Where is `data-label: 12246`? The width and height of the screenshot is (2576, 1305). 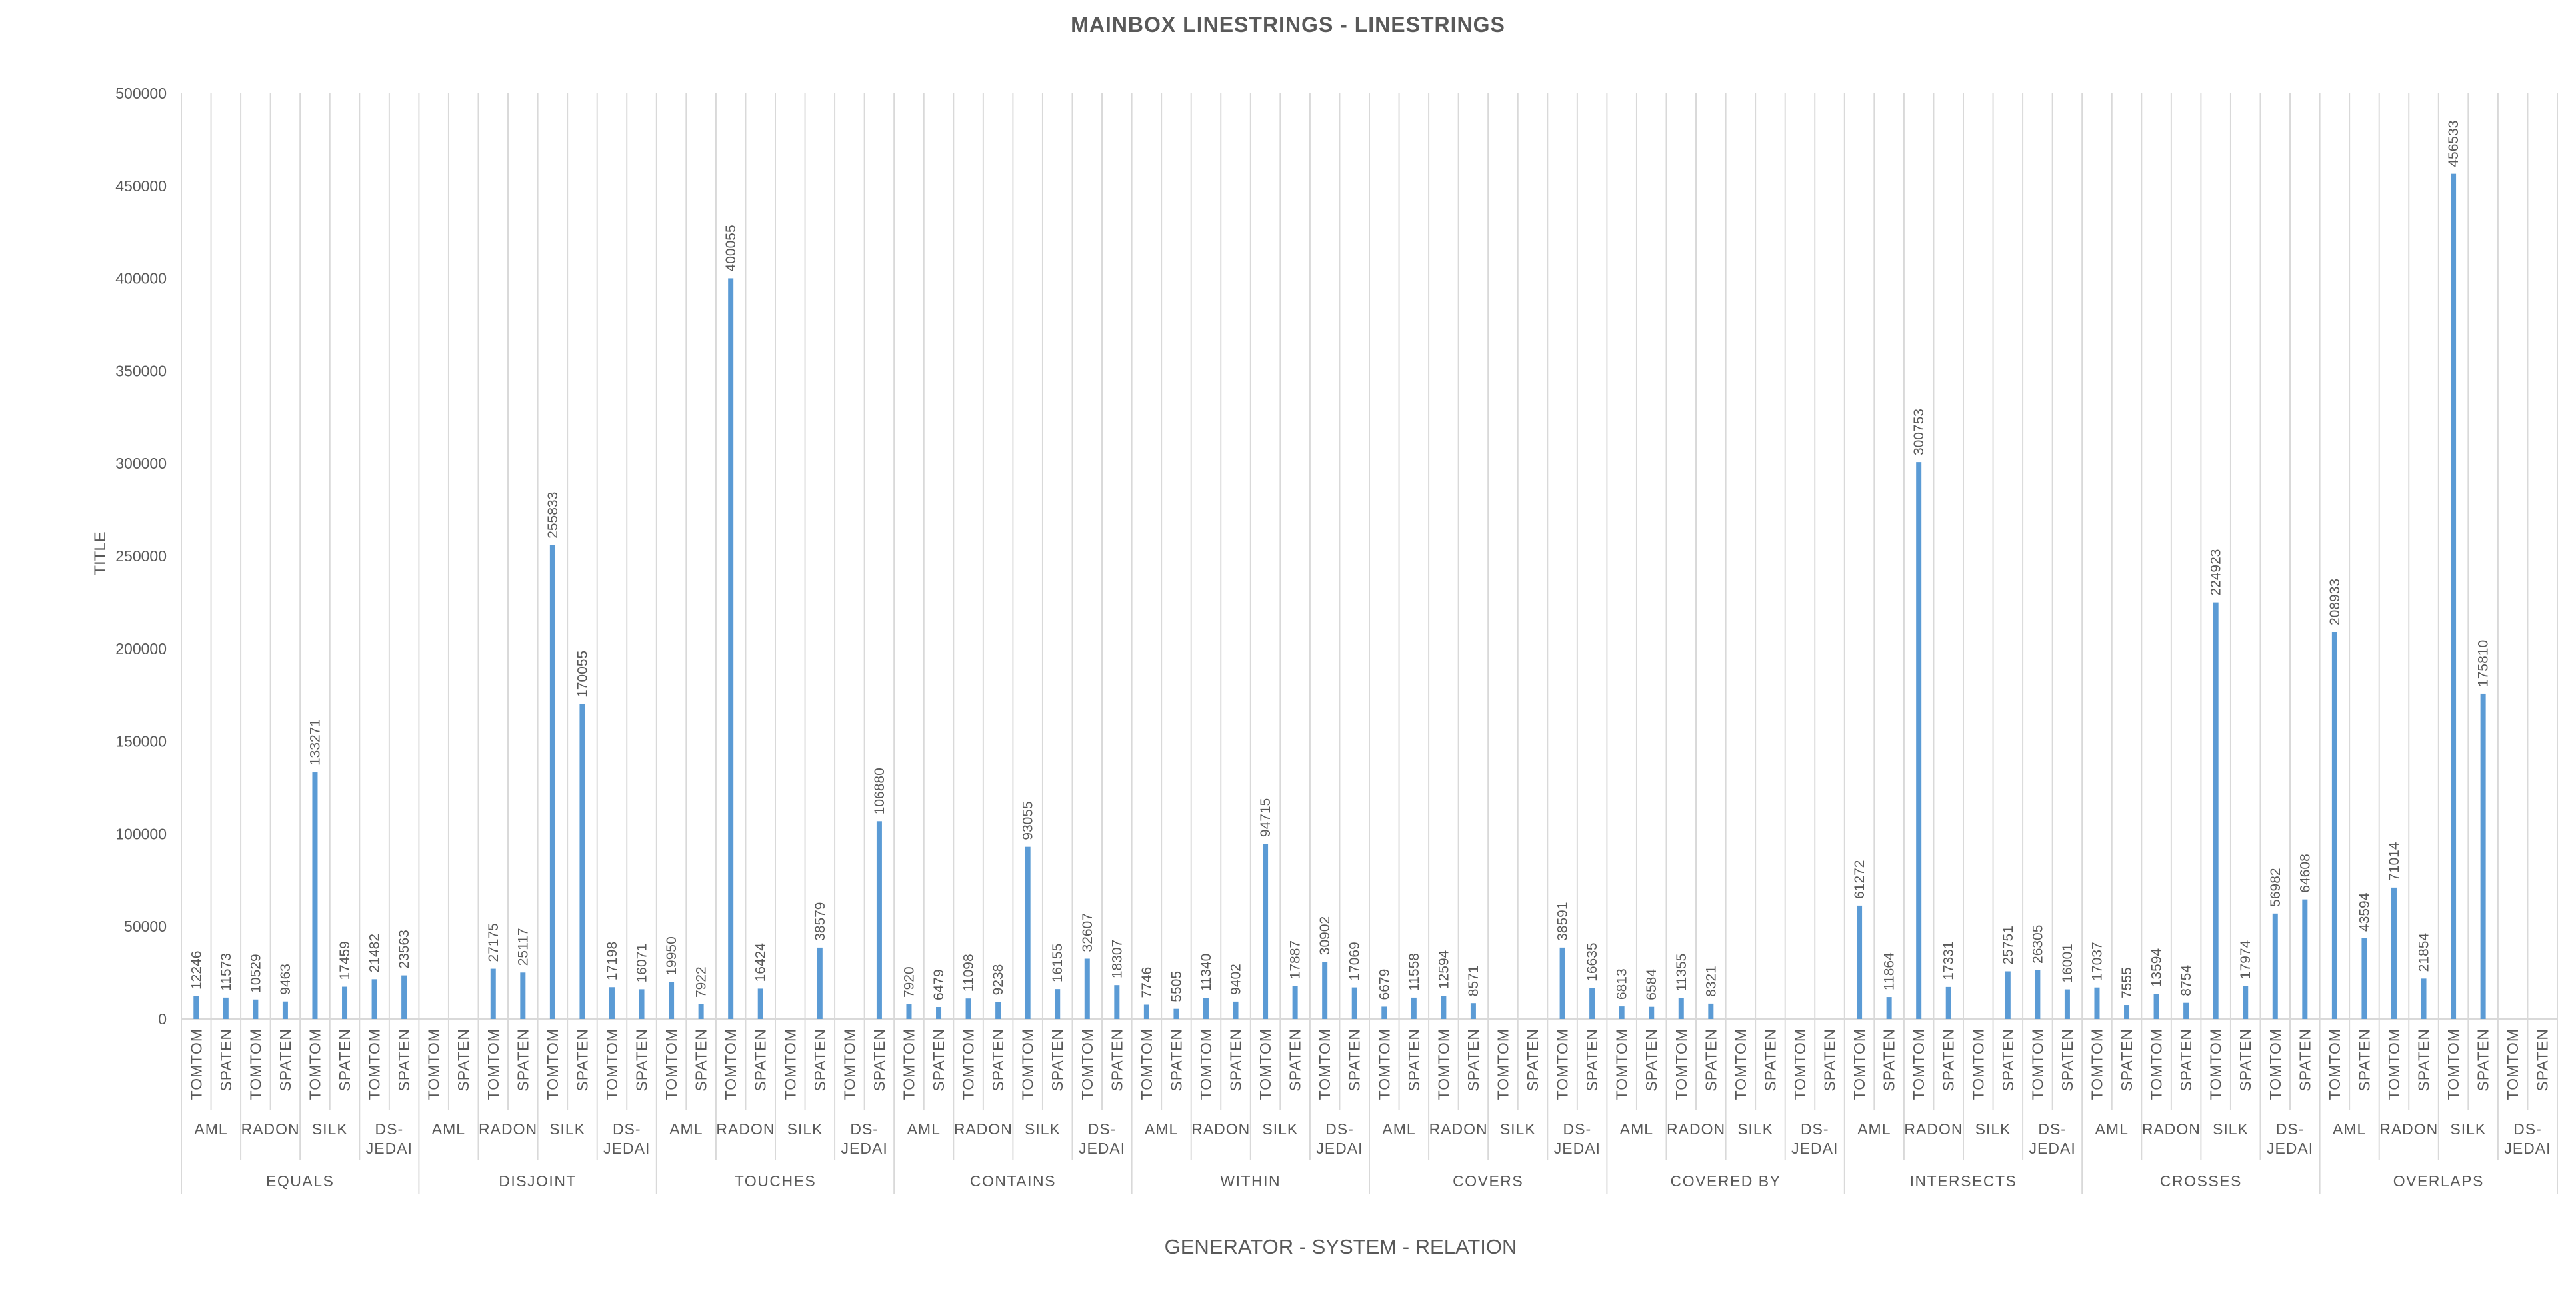
data-label: 12246 is located at coordinates (196, 970).